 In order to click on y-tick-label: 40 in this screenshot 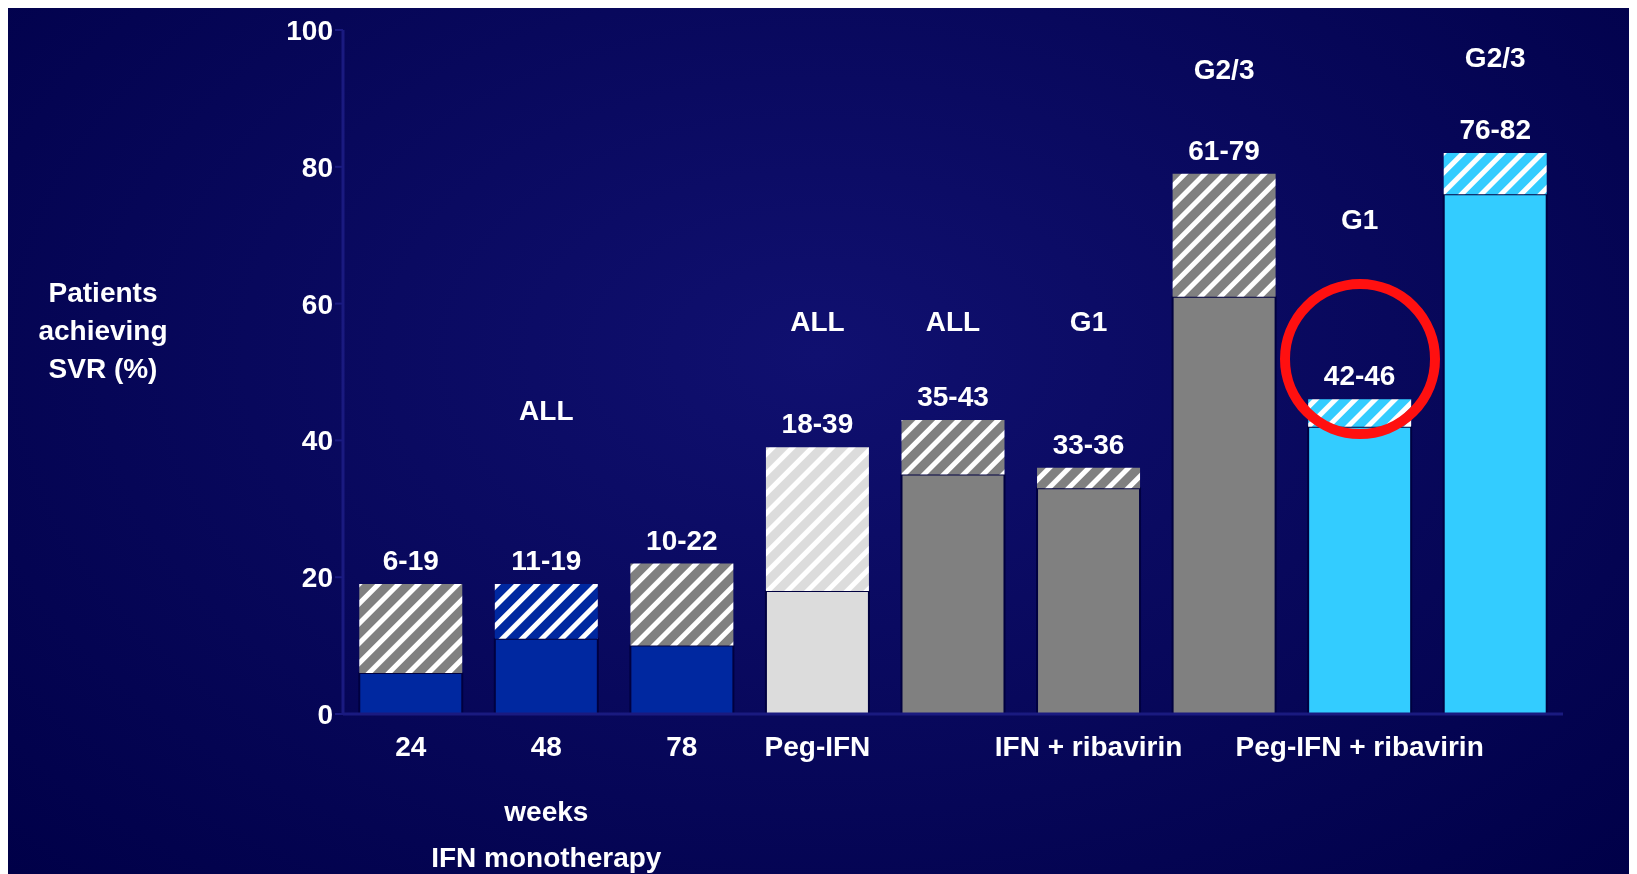, I will do `click(317, 441)`.